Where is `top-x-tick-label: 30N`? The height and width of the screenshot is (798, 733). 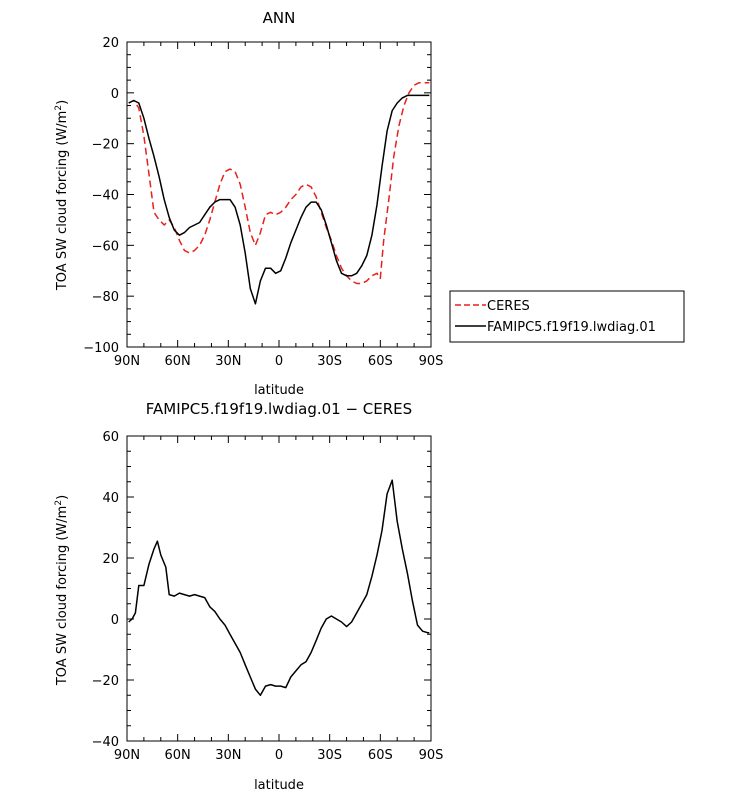 top-x-tick-label: 30N is located at coordinates (228, 361).